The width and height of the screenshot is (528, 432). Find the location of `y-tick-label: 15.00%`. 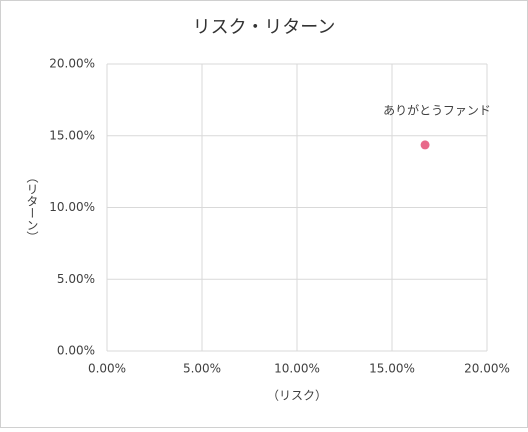

y-tick-label: 15.00% is located at coordinates (72, 135).